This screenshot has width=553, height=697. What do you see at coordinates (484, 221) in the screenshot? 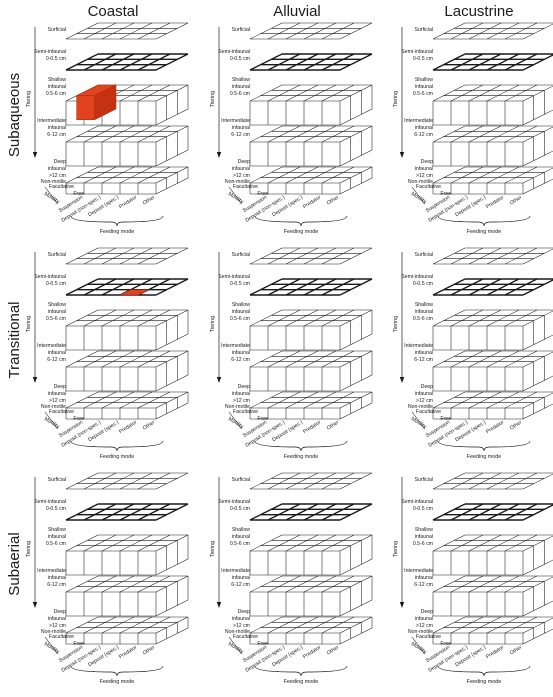
I see `feeding-brace` at bounding box center [484, 221].